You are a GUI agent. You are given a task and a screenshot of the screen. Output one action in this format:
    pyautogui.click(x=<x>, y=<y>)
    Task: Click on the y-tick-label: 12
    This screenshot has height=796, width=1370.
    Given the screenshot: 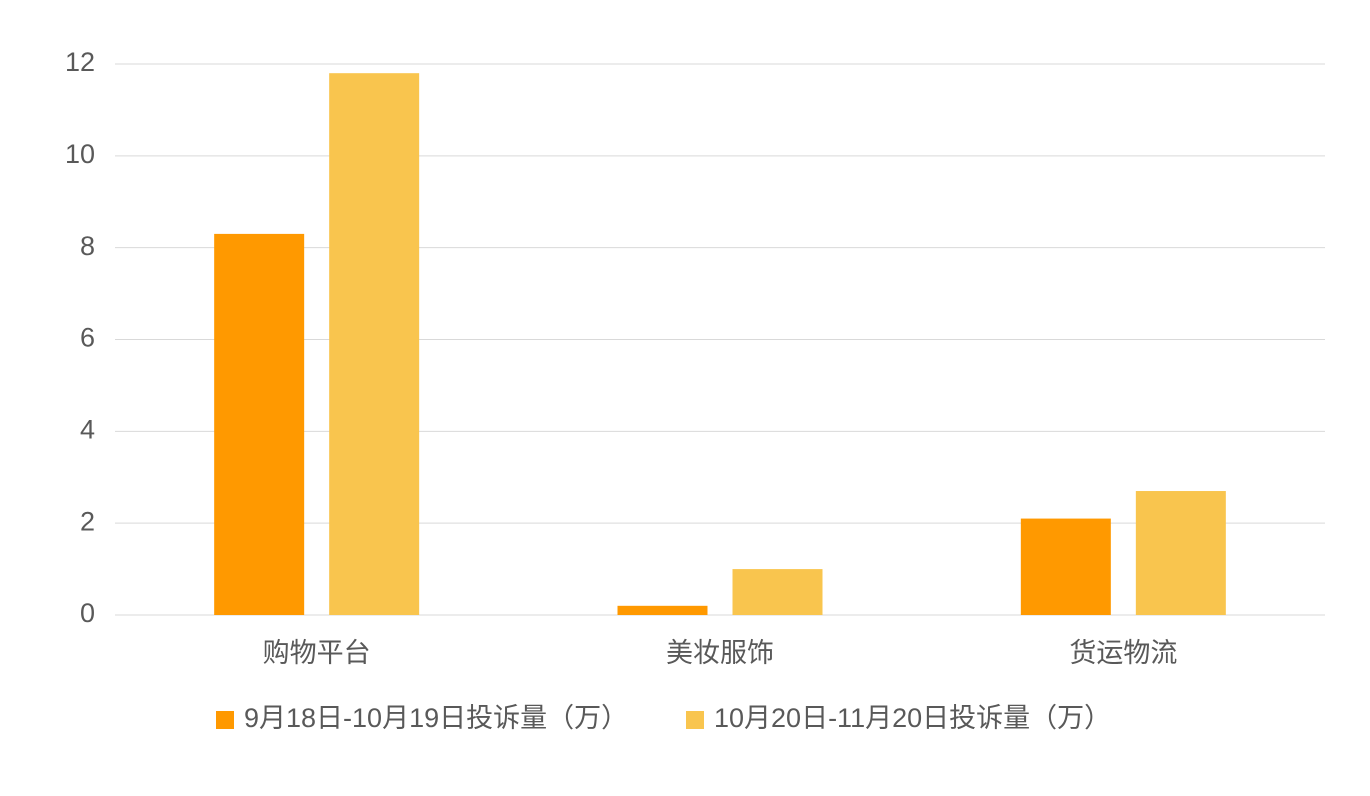 What is the action you would take?
    pyautogui.click(x=80, y=62)
    